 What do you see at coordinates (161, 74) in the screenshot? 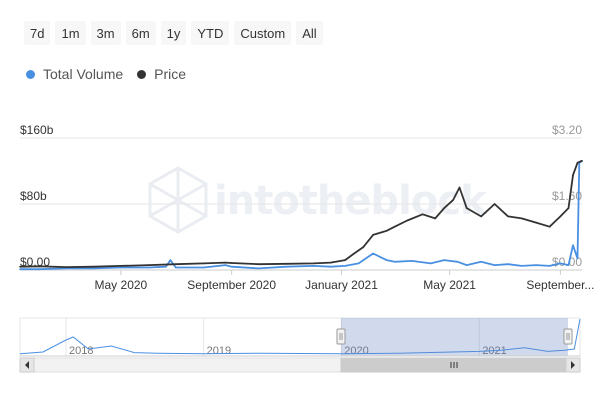
I see `legend-item-price: Price` at bounding box center [161, 74].